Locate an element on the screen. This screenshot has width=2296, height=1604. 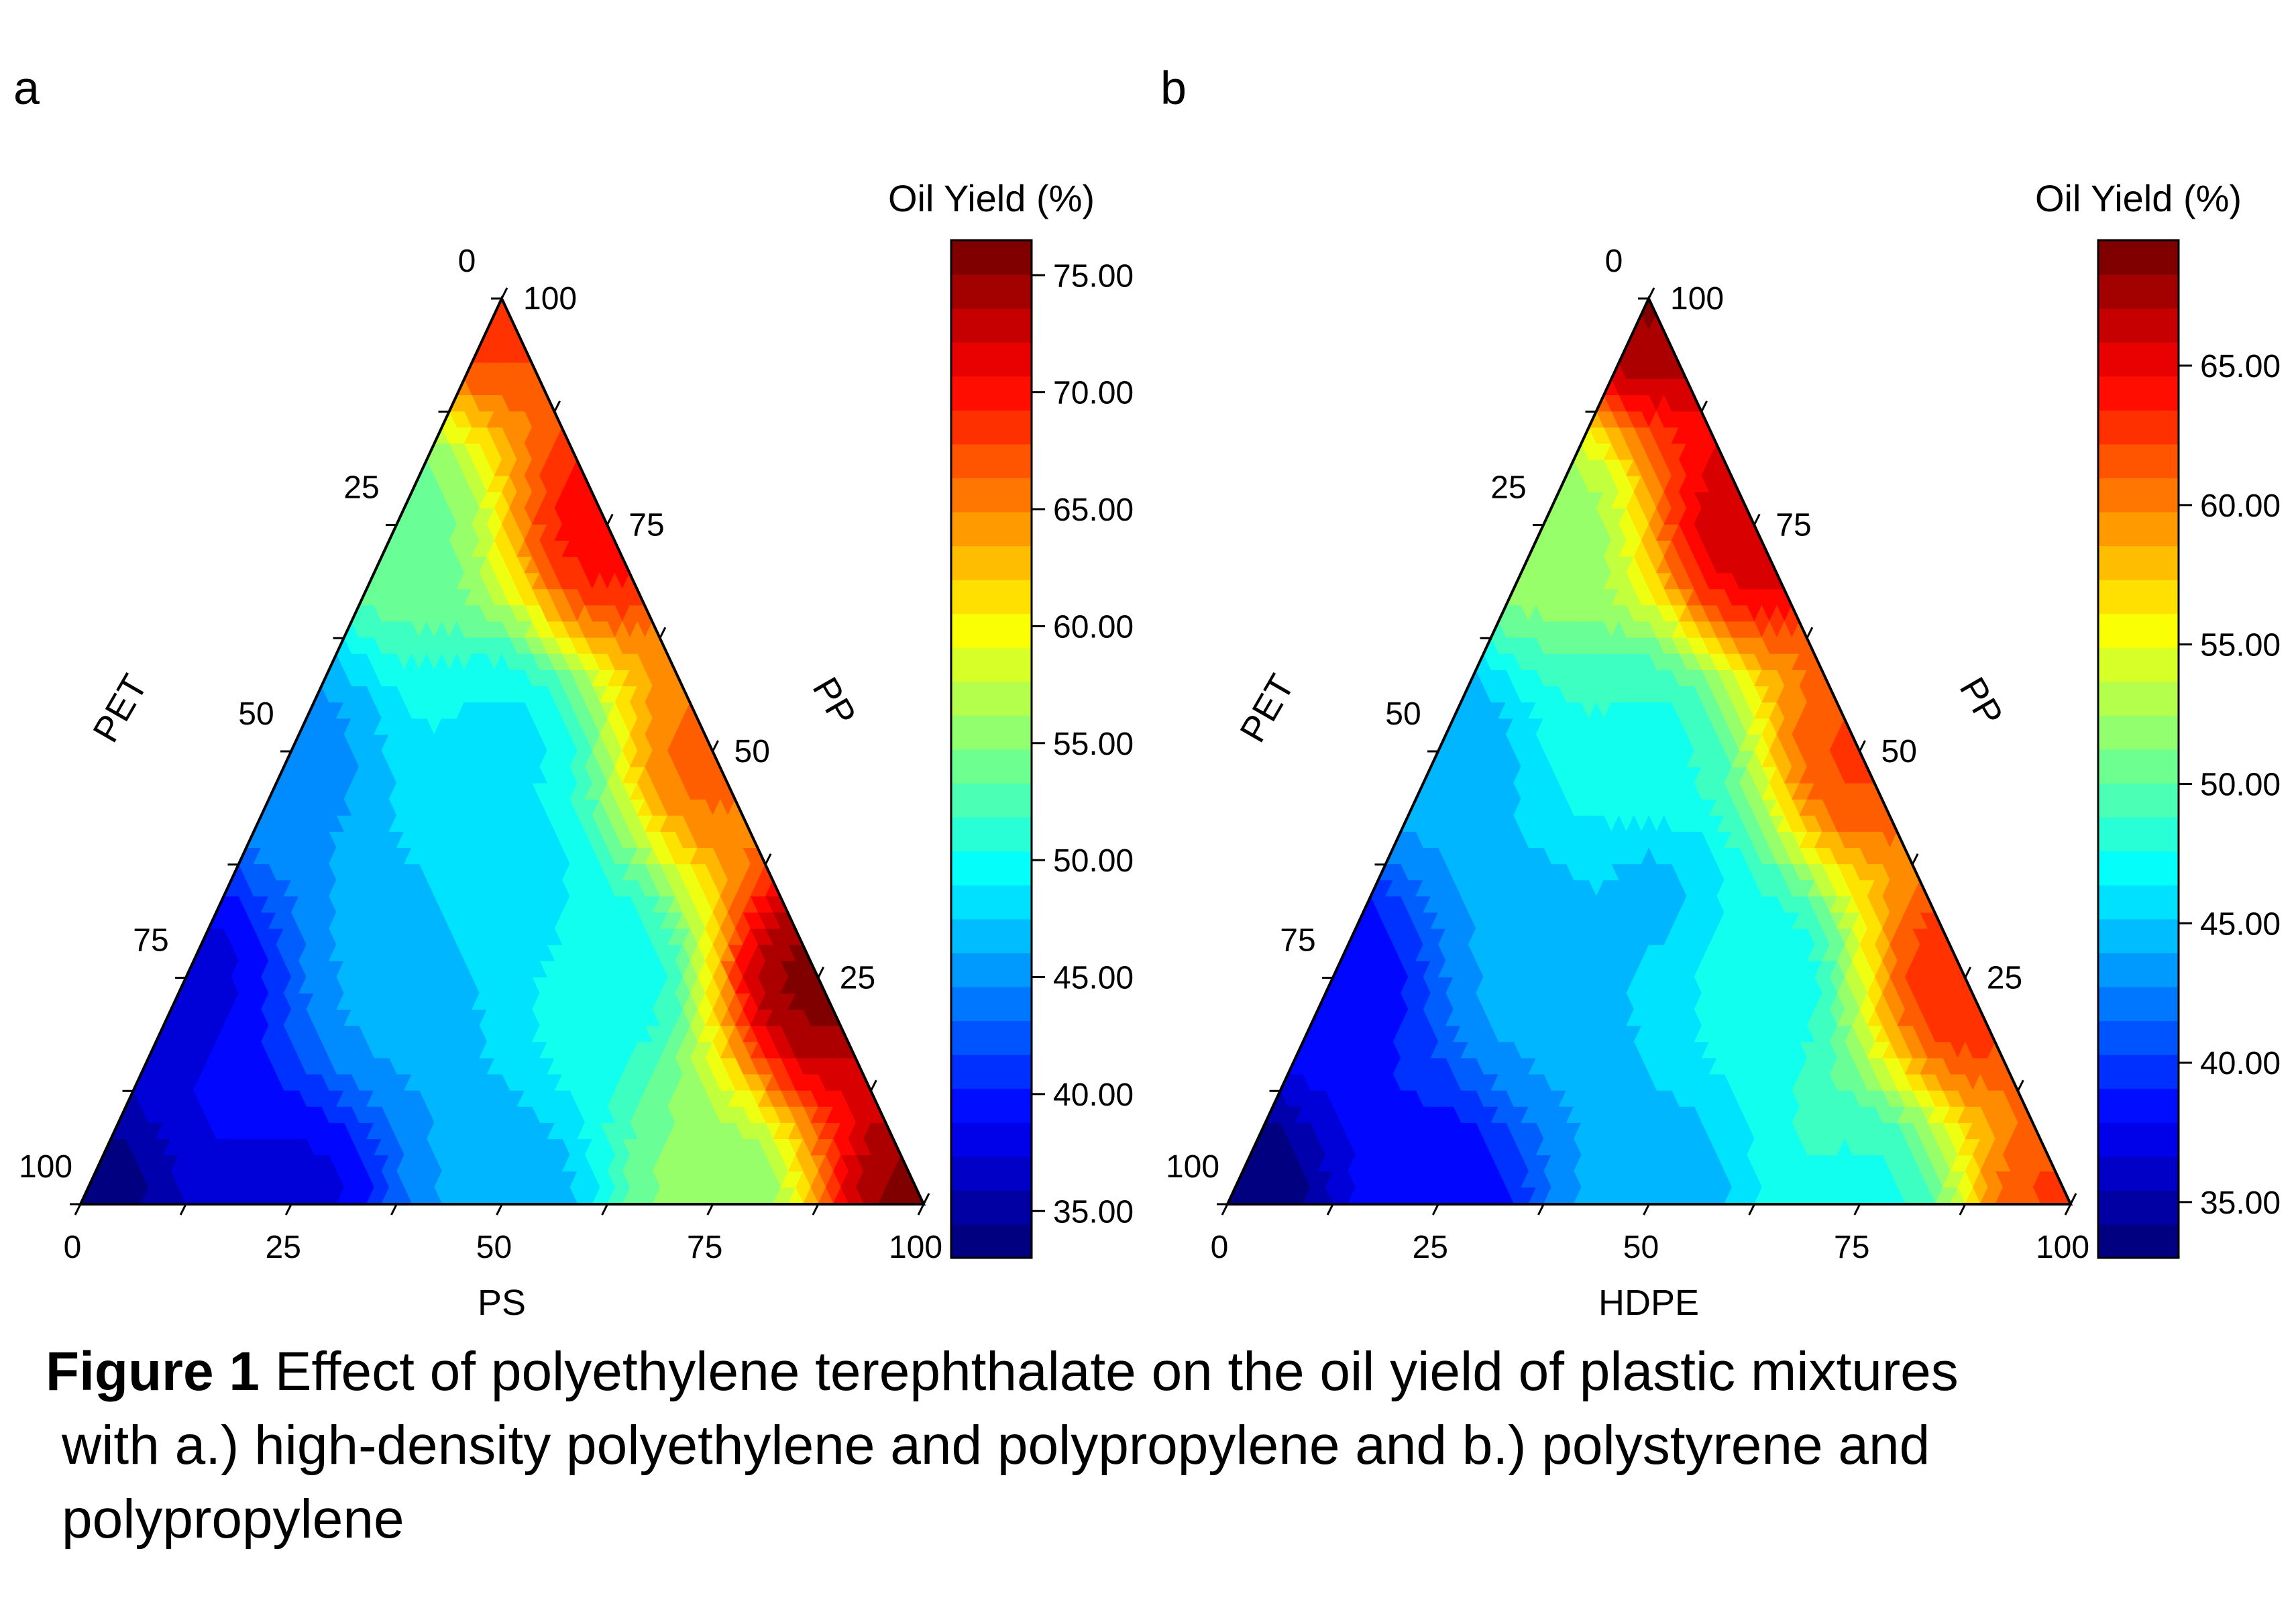
panel-a-right-axis-title: PP is located at coordinates (835, 702).